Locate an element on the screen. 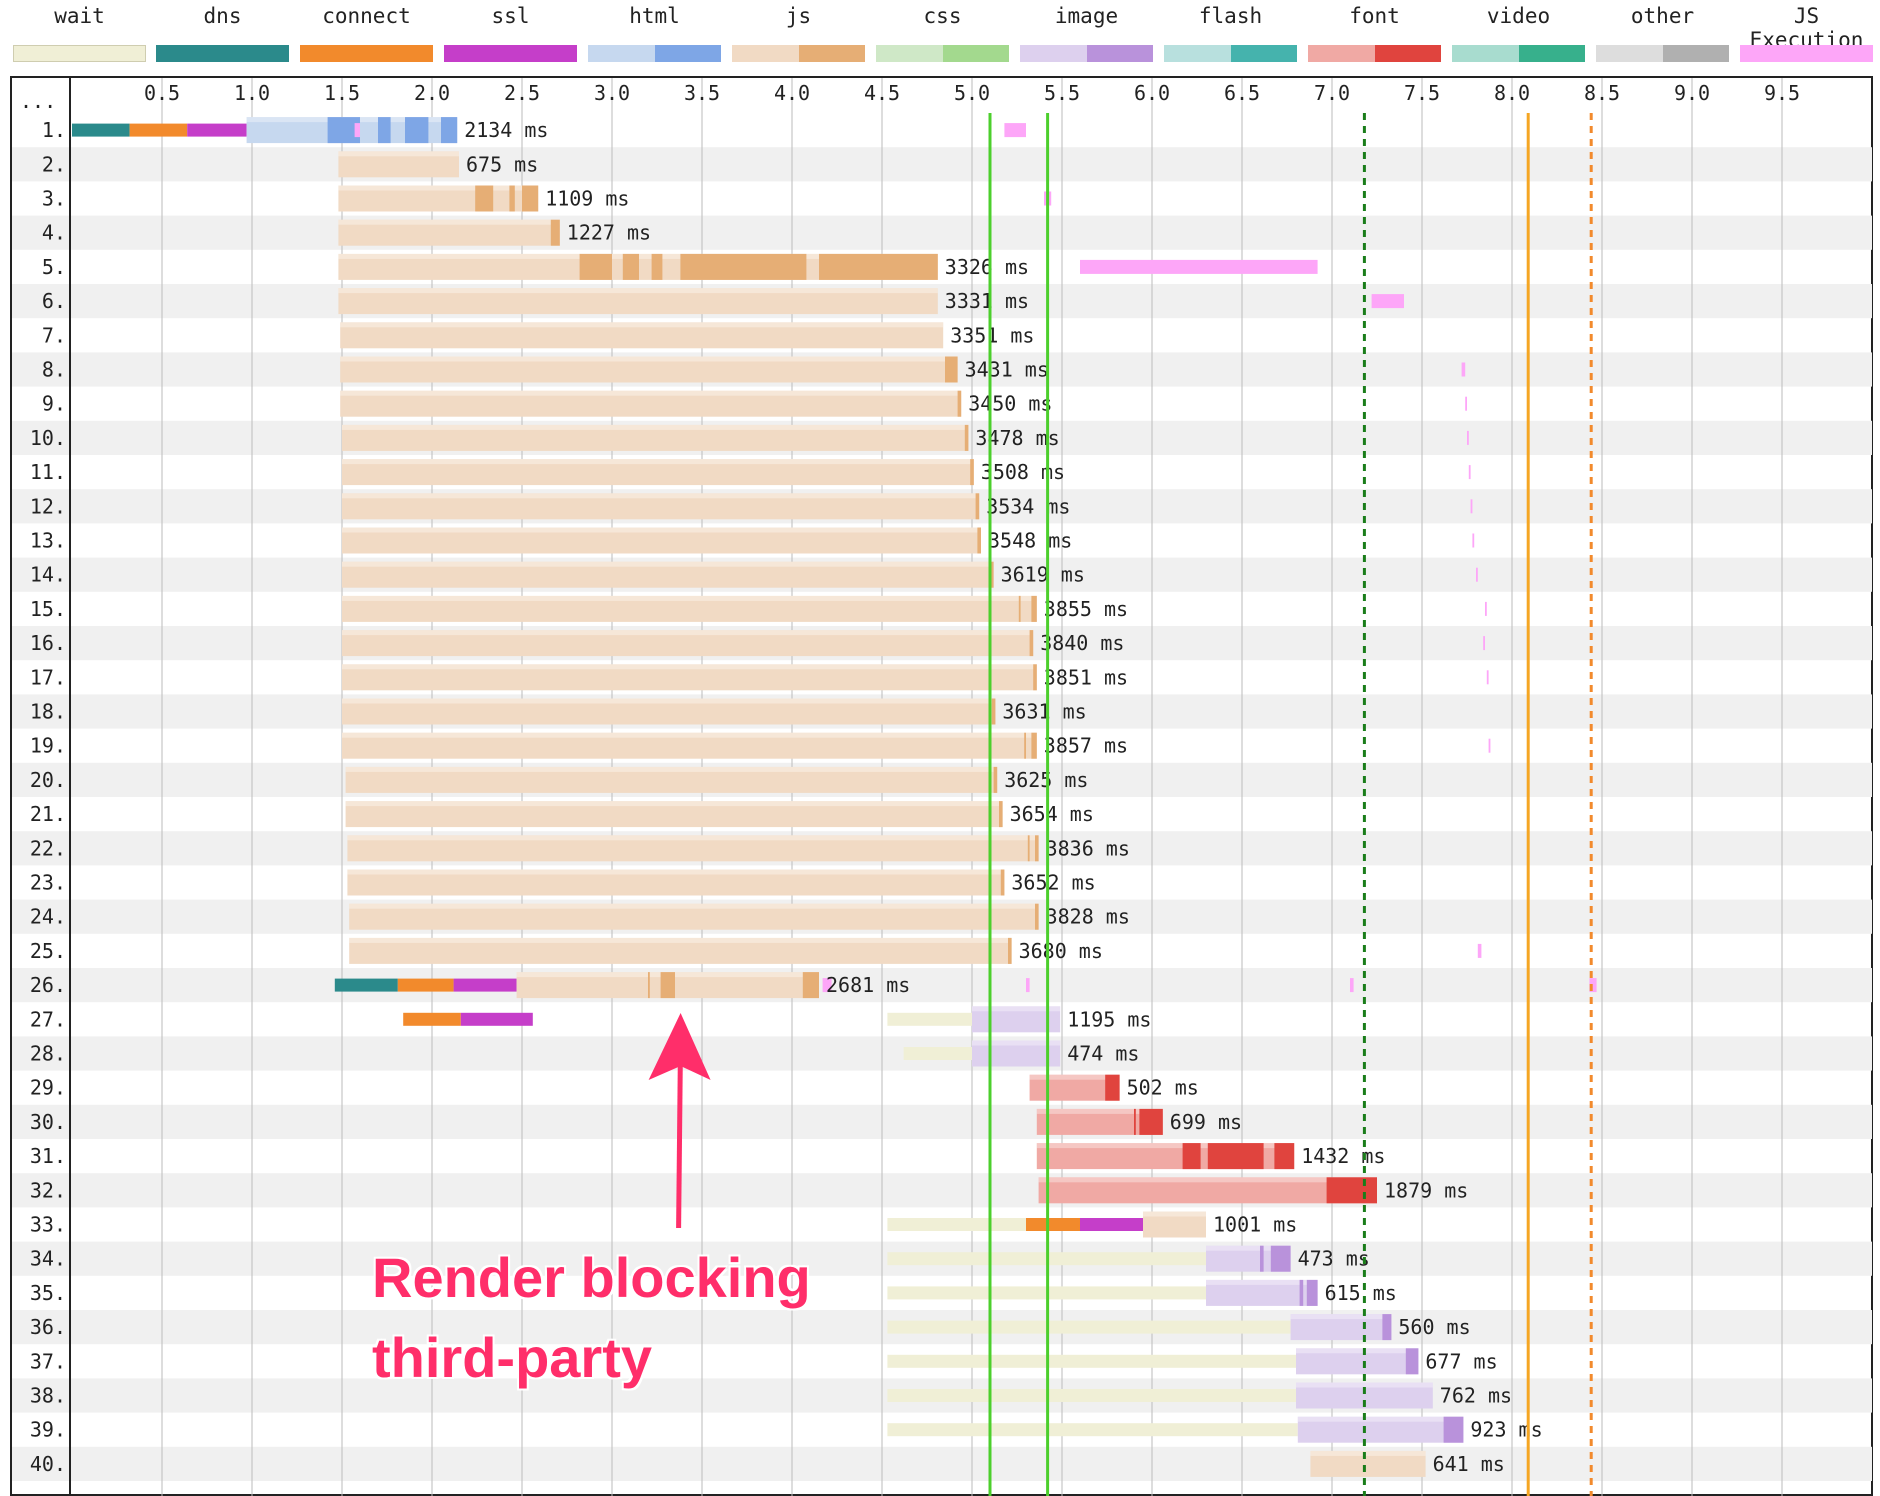  request-duration-label: 3326 ms is located at coordinates (987, 267).